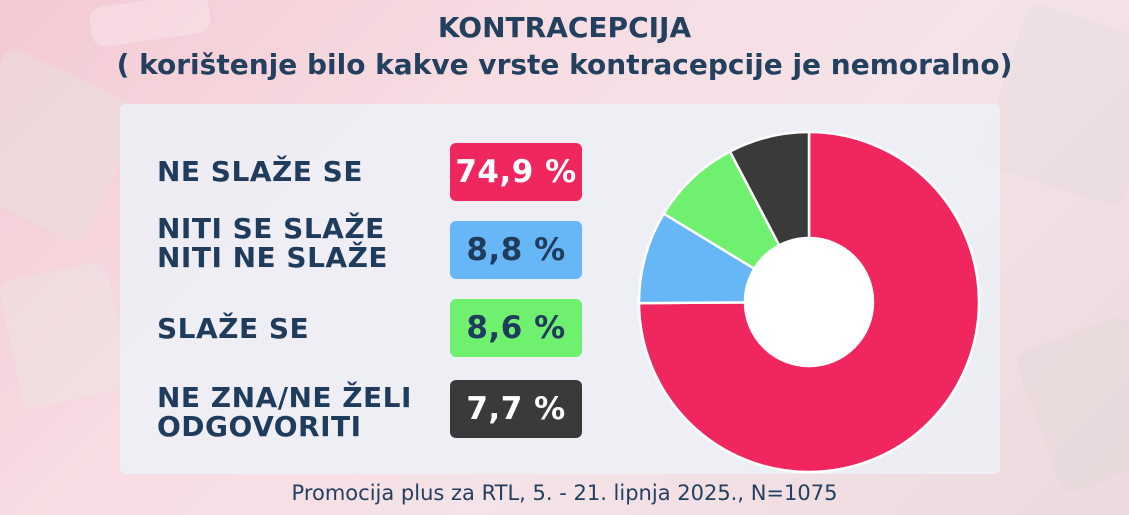  I want to click on value-badge-agree: 8,6 %, so click(516, 328).